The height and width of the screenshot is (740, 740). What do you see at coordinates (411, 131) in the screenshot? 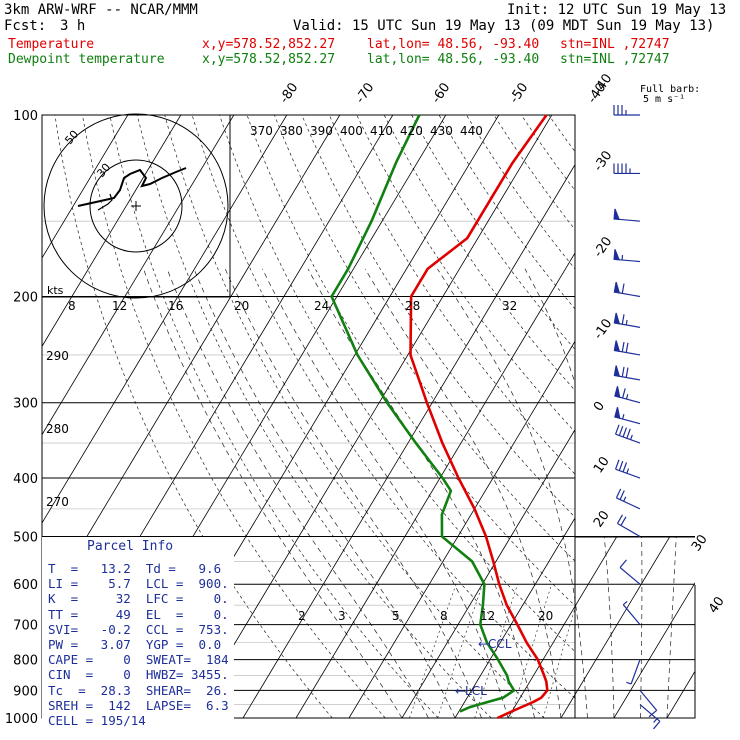
I see `theta-label: 420` at bounding box center [411, 131].